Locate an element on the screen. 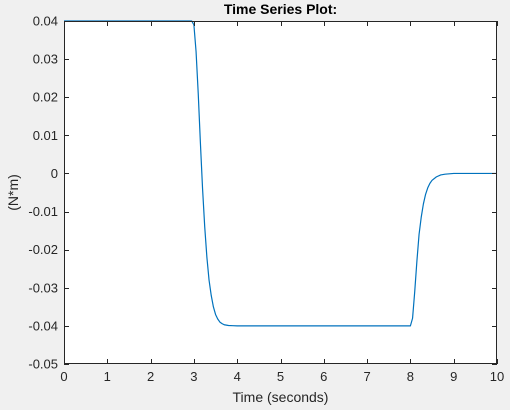  x-tick-label: 10 is located at coordinates (497, 376).